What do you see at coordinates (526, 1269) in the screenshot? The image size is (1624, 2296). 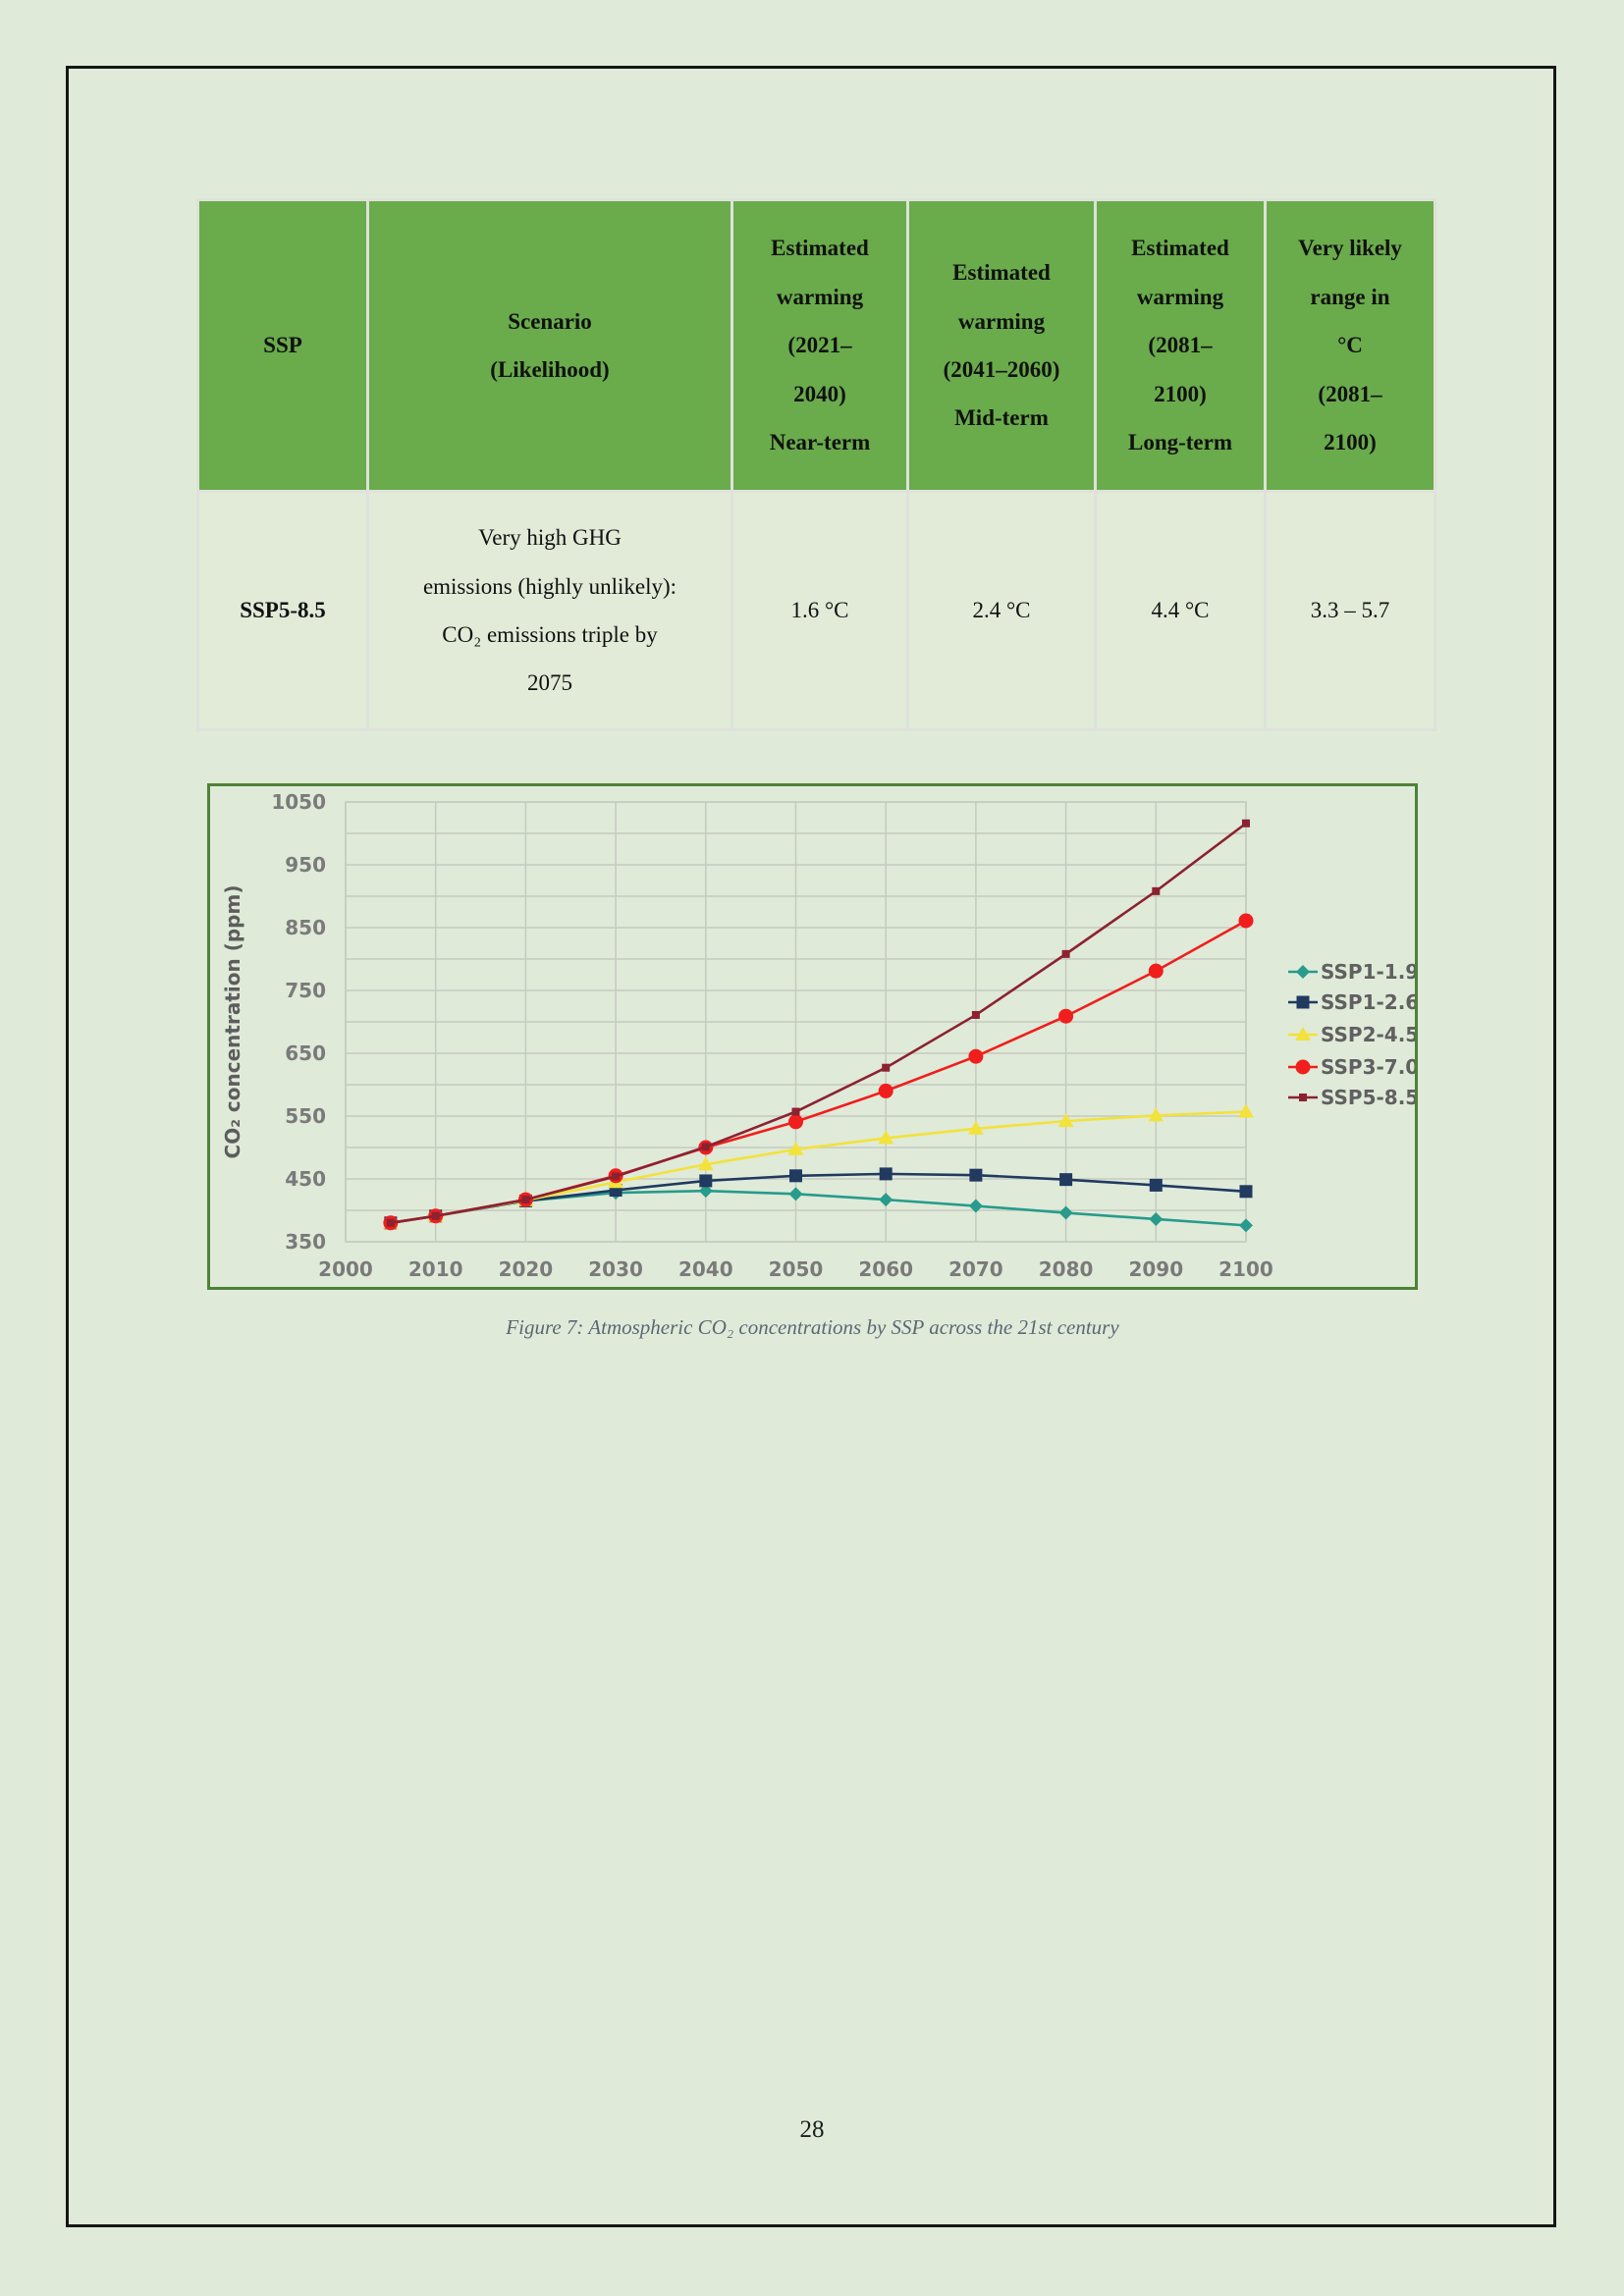 I see `svg-text: 2020` at bounding box center [526, 1269].